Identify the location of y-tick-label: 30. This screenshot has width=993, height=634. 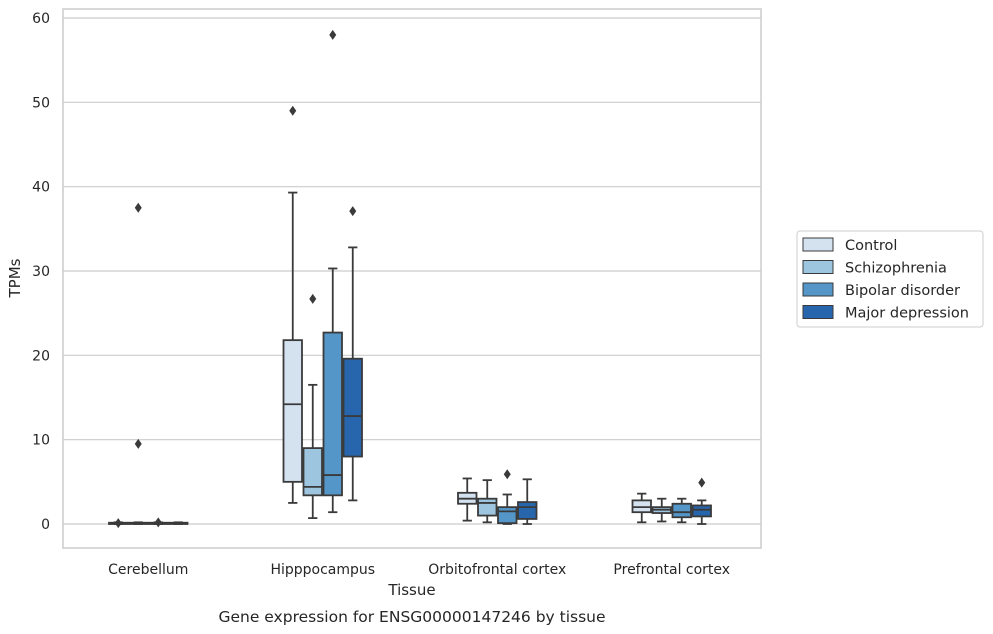
(41, 272).